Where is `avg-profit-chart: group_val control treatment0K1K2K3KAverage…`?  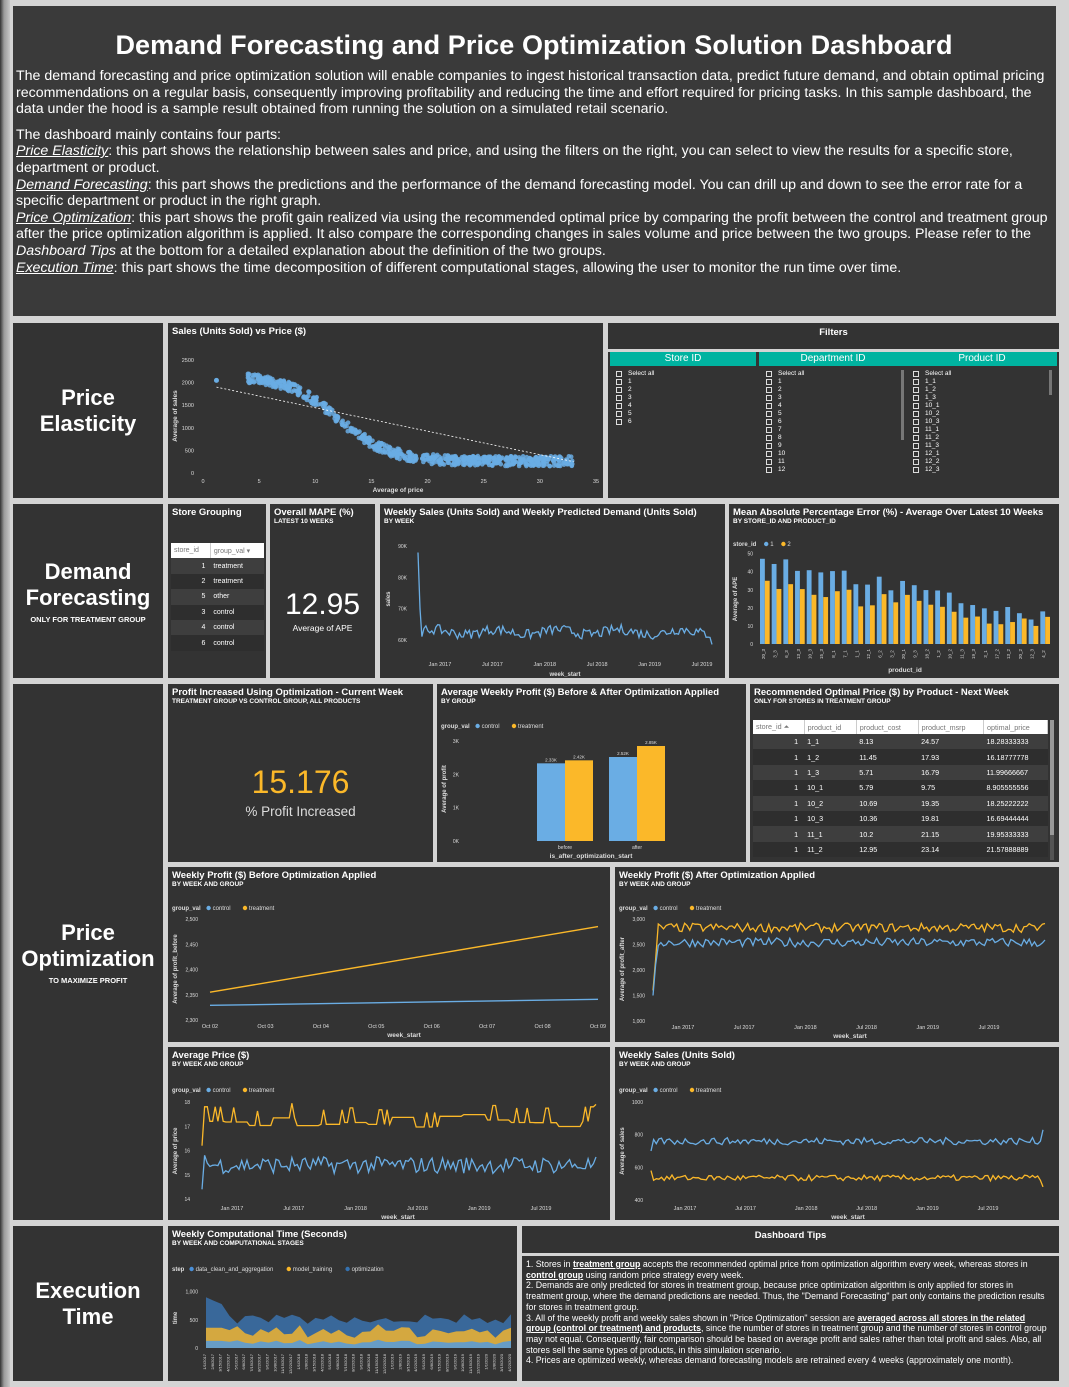 avg-profit-chart: group_val control treatment0K1K2K3KAverage… is located at coordinates (591, 773).